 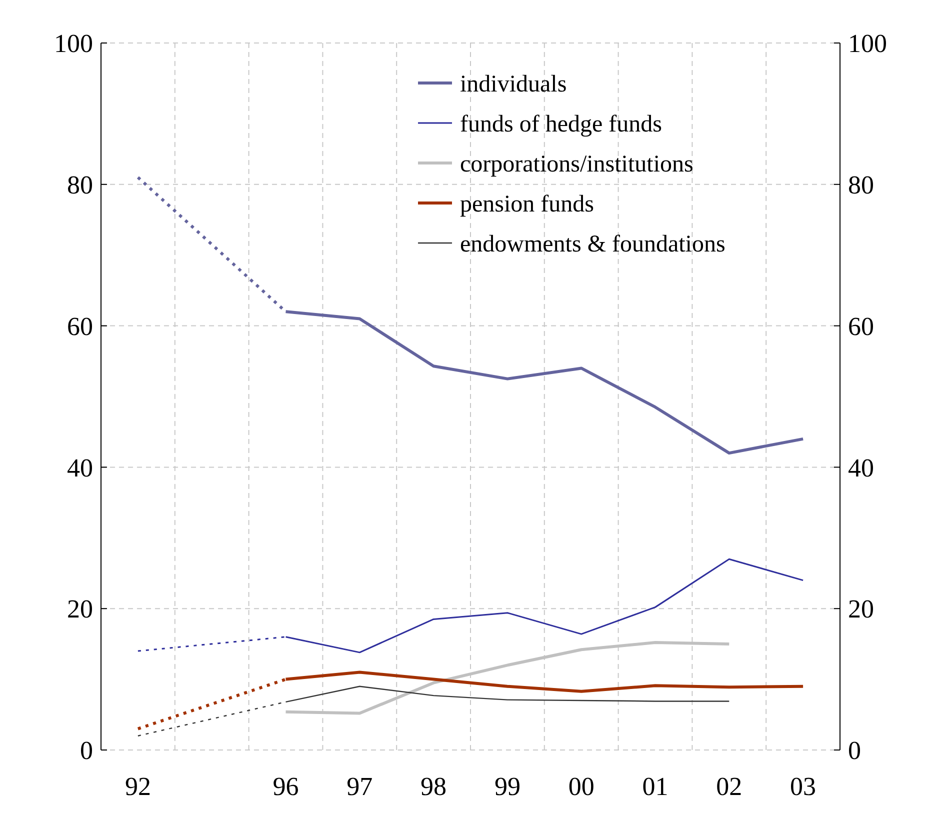 I want to click on y-tick-label: 60, so click(x=80, y=326).